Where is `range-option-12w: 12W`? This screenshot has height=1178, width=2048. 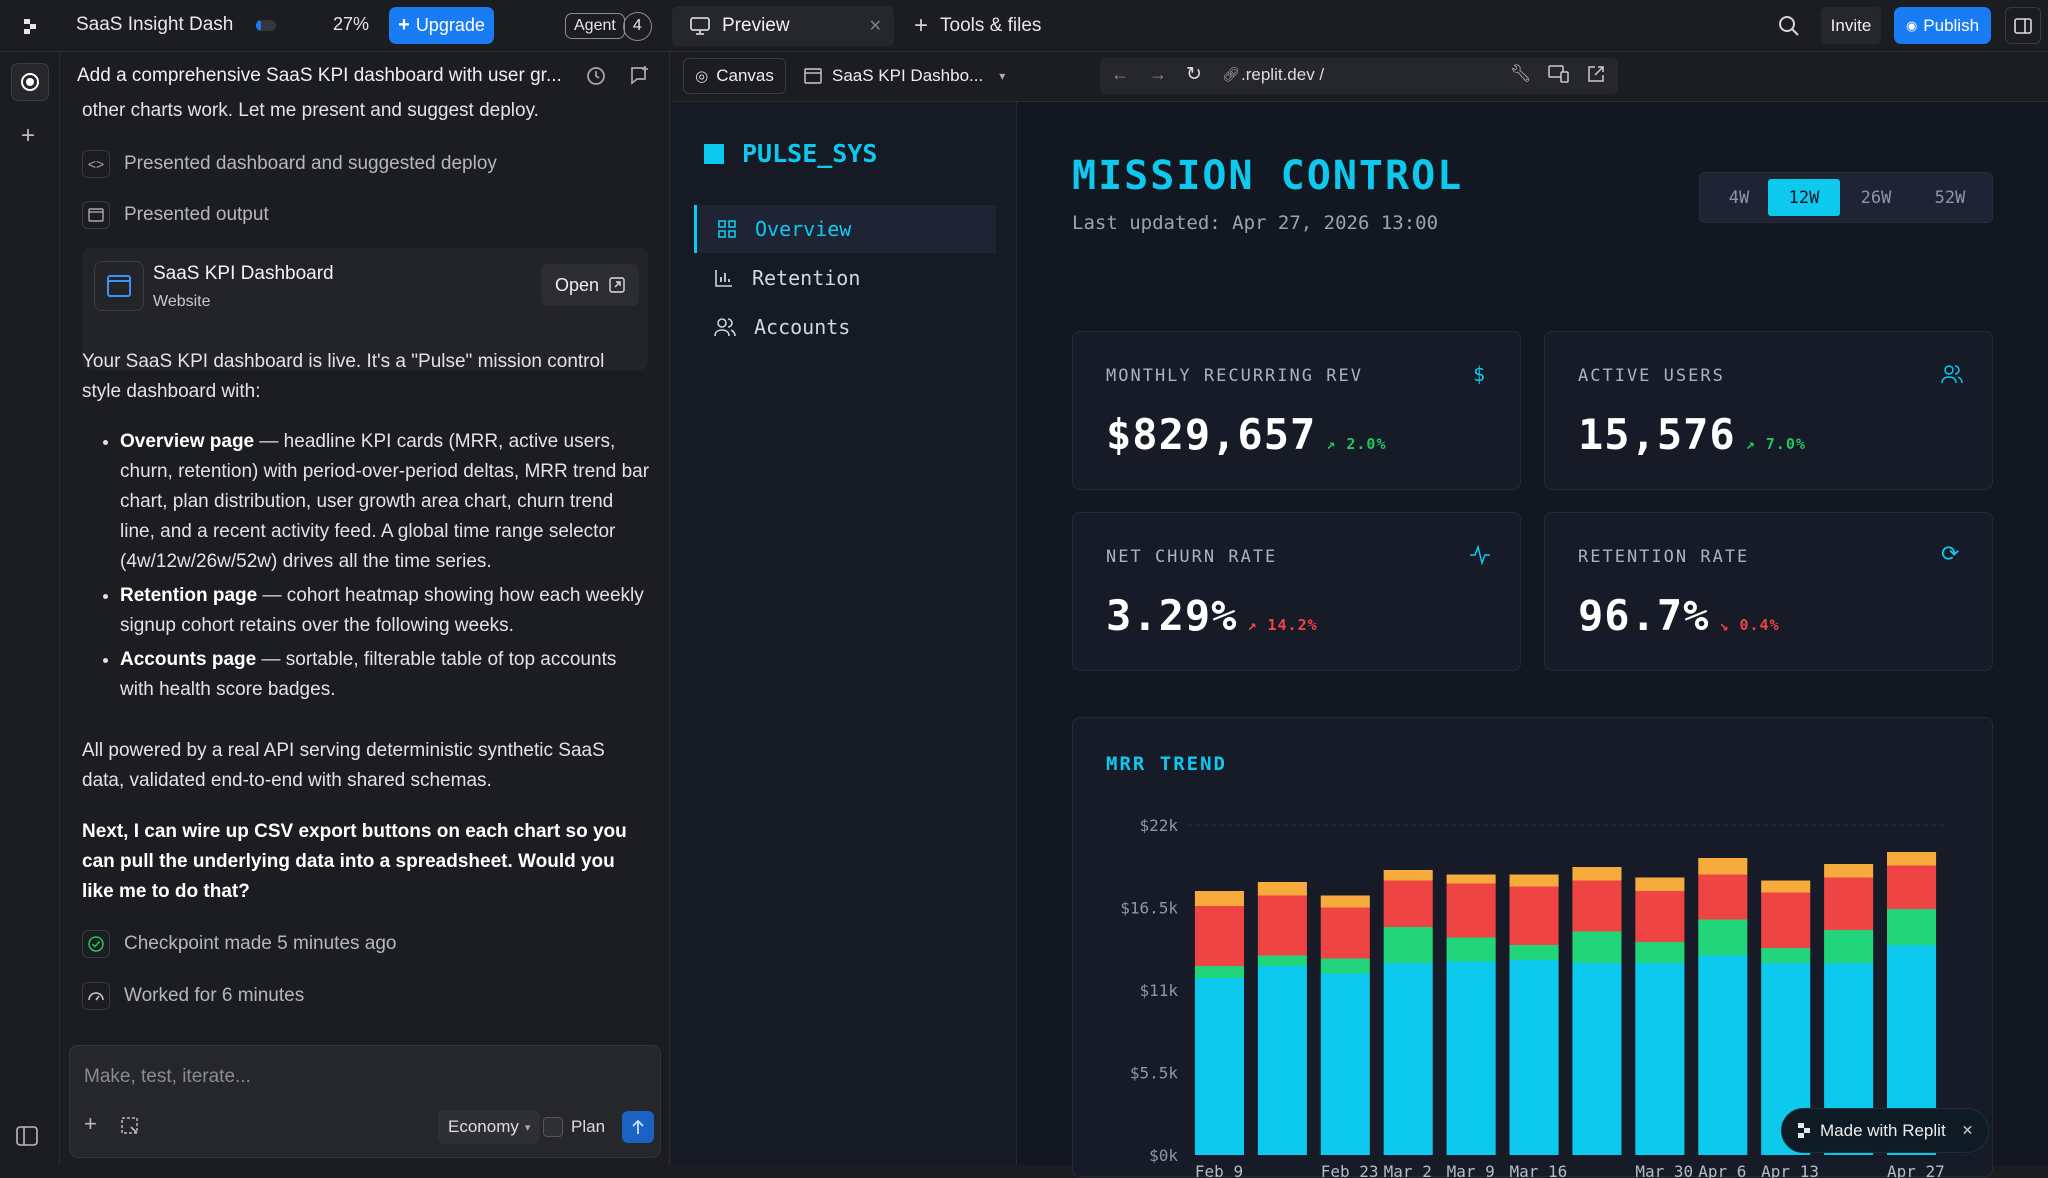
range-option-12w: 12W is located at coordinates (1804, 197).